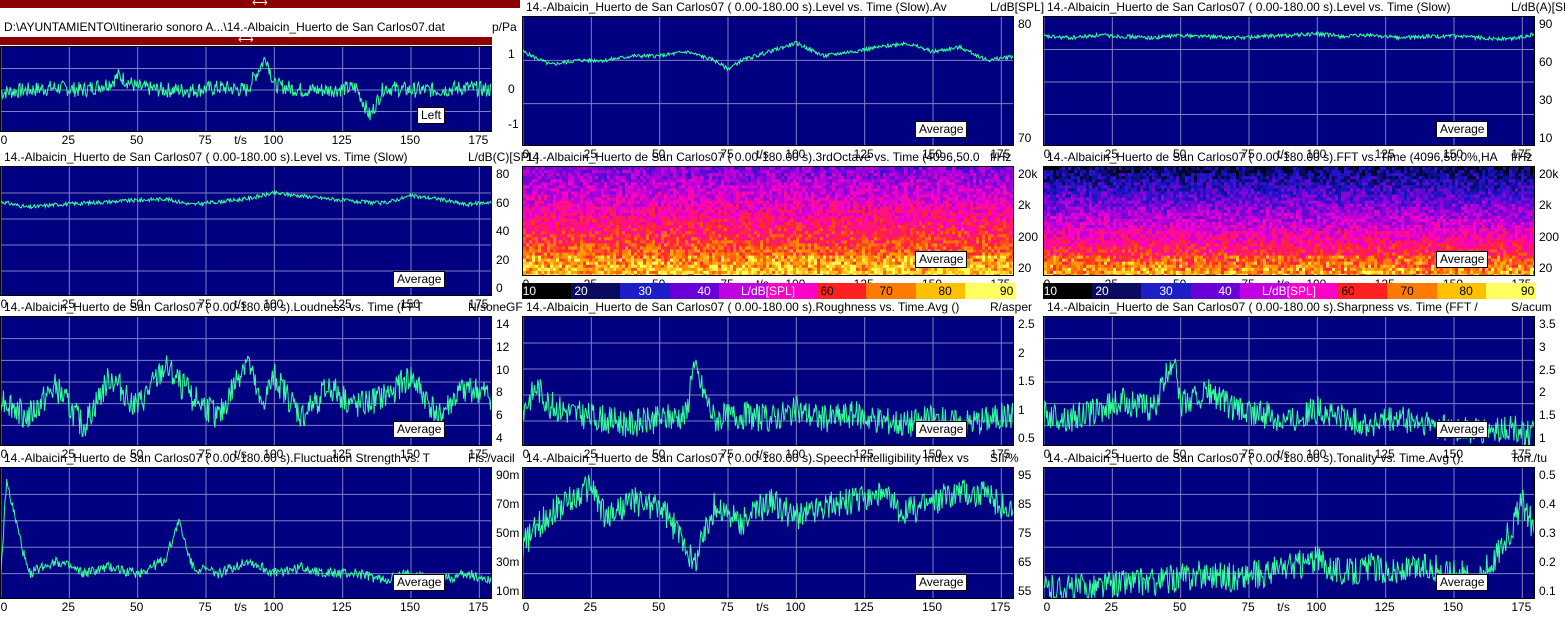  What do you see at coordinates (1542, 347) in the screenshot?
I see `y-tick-label: 3` at bounding box center [1542, 347].